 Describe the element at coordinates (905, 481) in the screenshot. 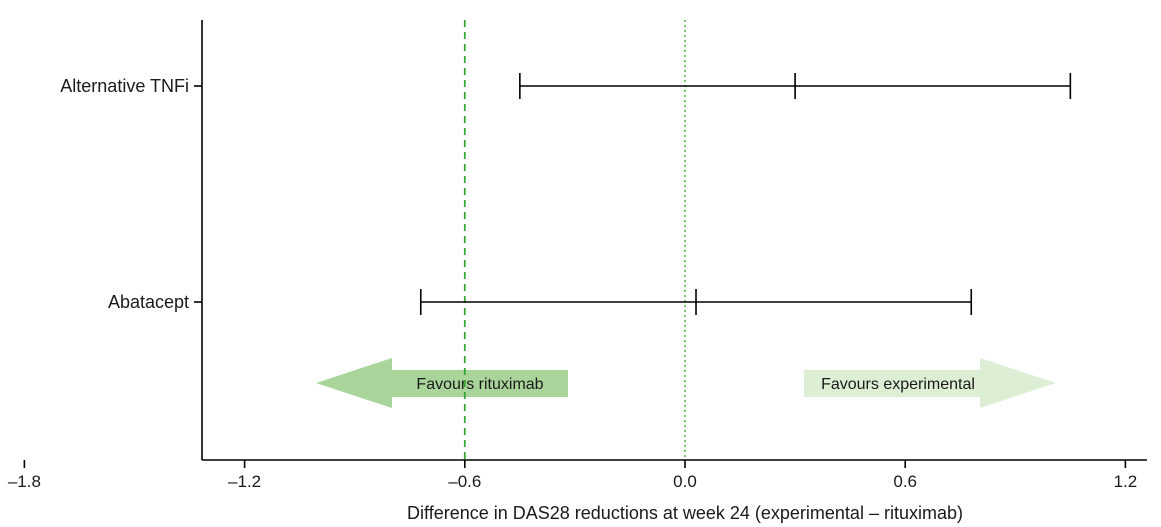

I see `x-tick-label: 0.6` at that location.